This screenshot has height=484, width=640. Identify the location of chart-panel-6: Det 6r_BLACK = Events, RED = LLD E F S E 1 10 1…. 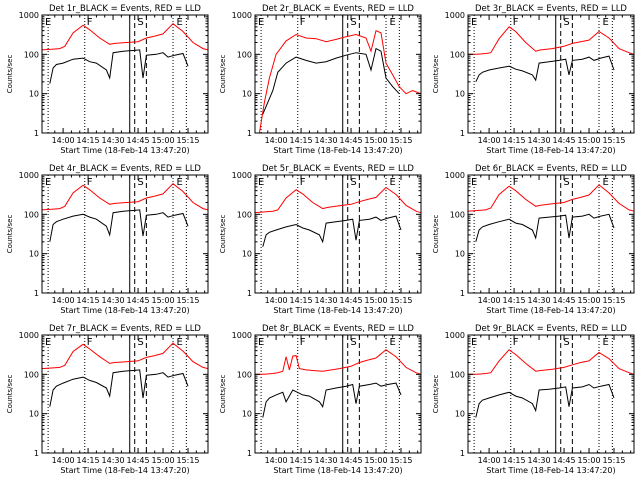
(533, 239).